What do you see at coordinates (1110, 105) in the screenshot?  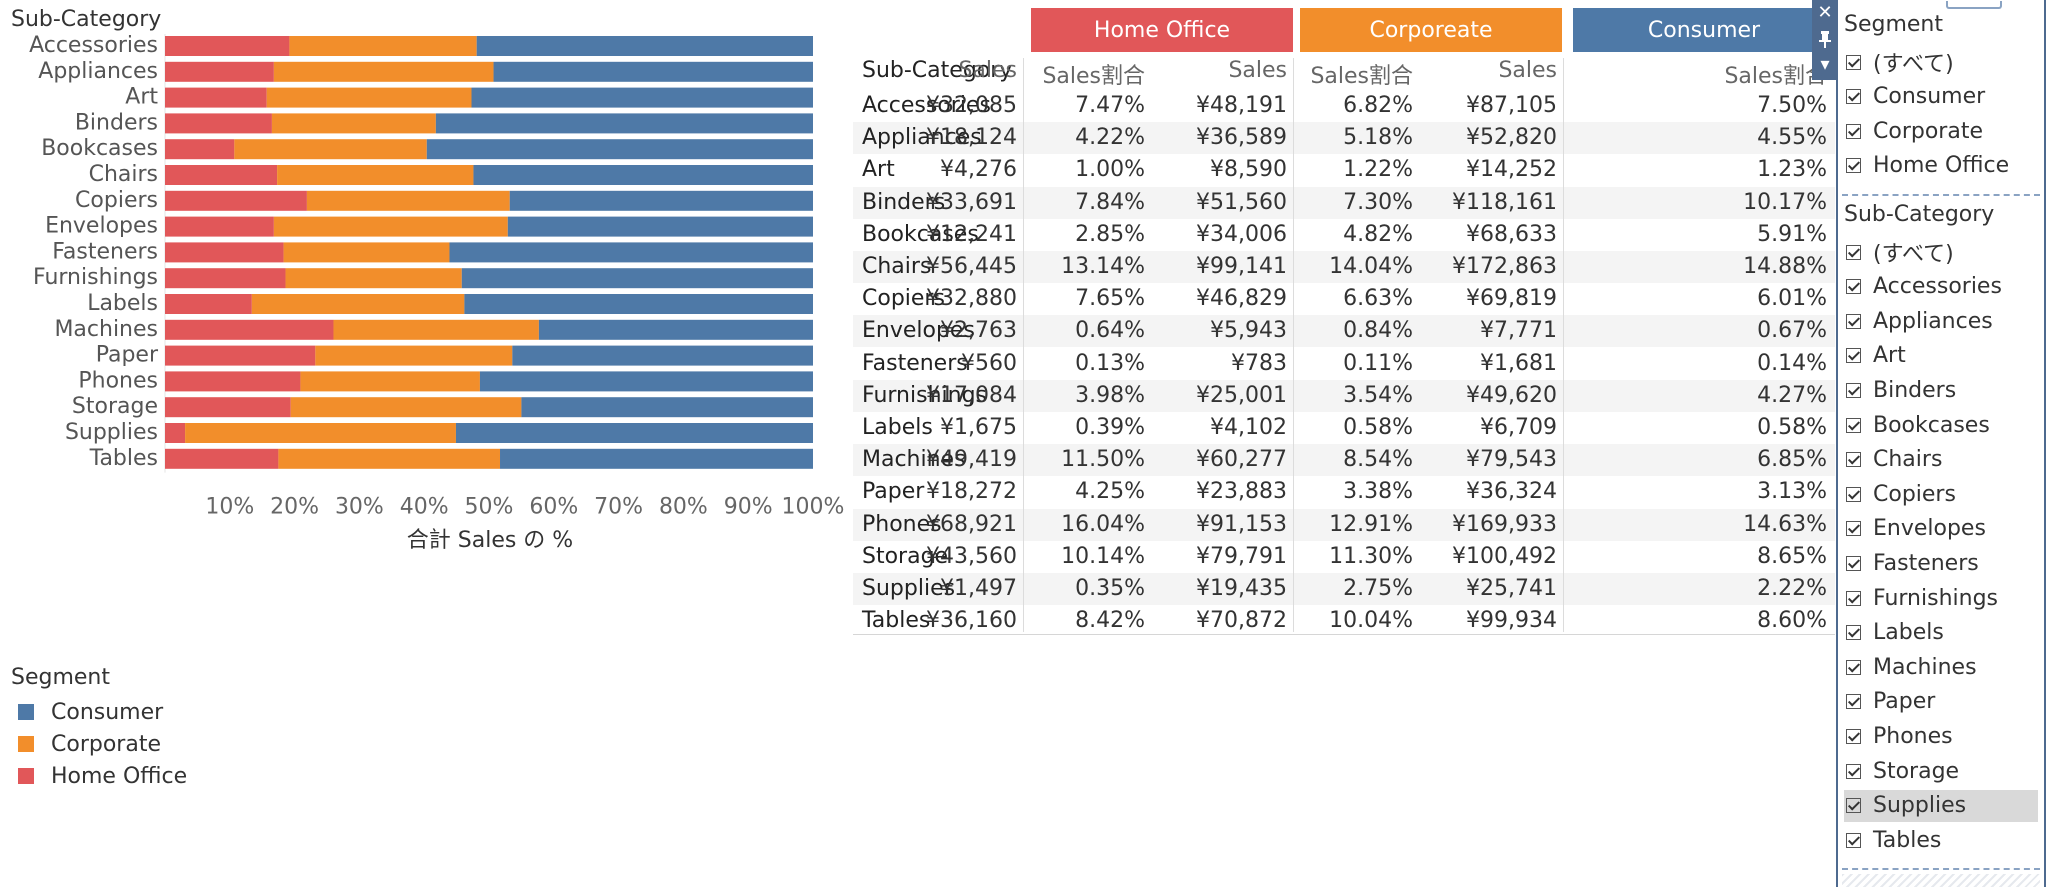 I see `share-cell: 7.47%` at bounding box center [1110, 105].